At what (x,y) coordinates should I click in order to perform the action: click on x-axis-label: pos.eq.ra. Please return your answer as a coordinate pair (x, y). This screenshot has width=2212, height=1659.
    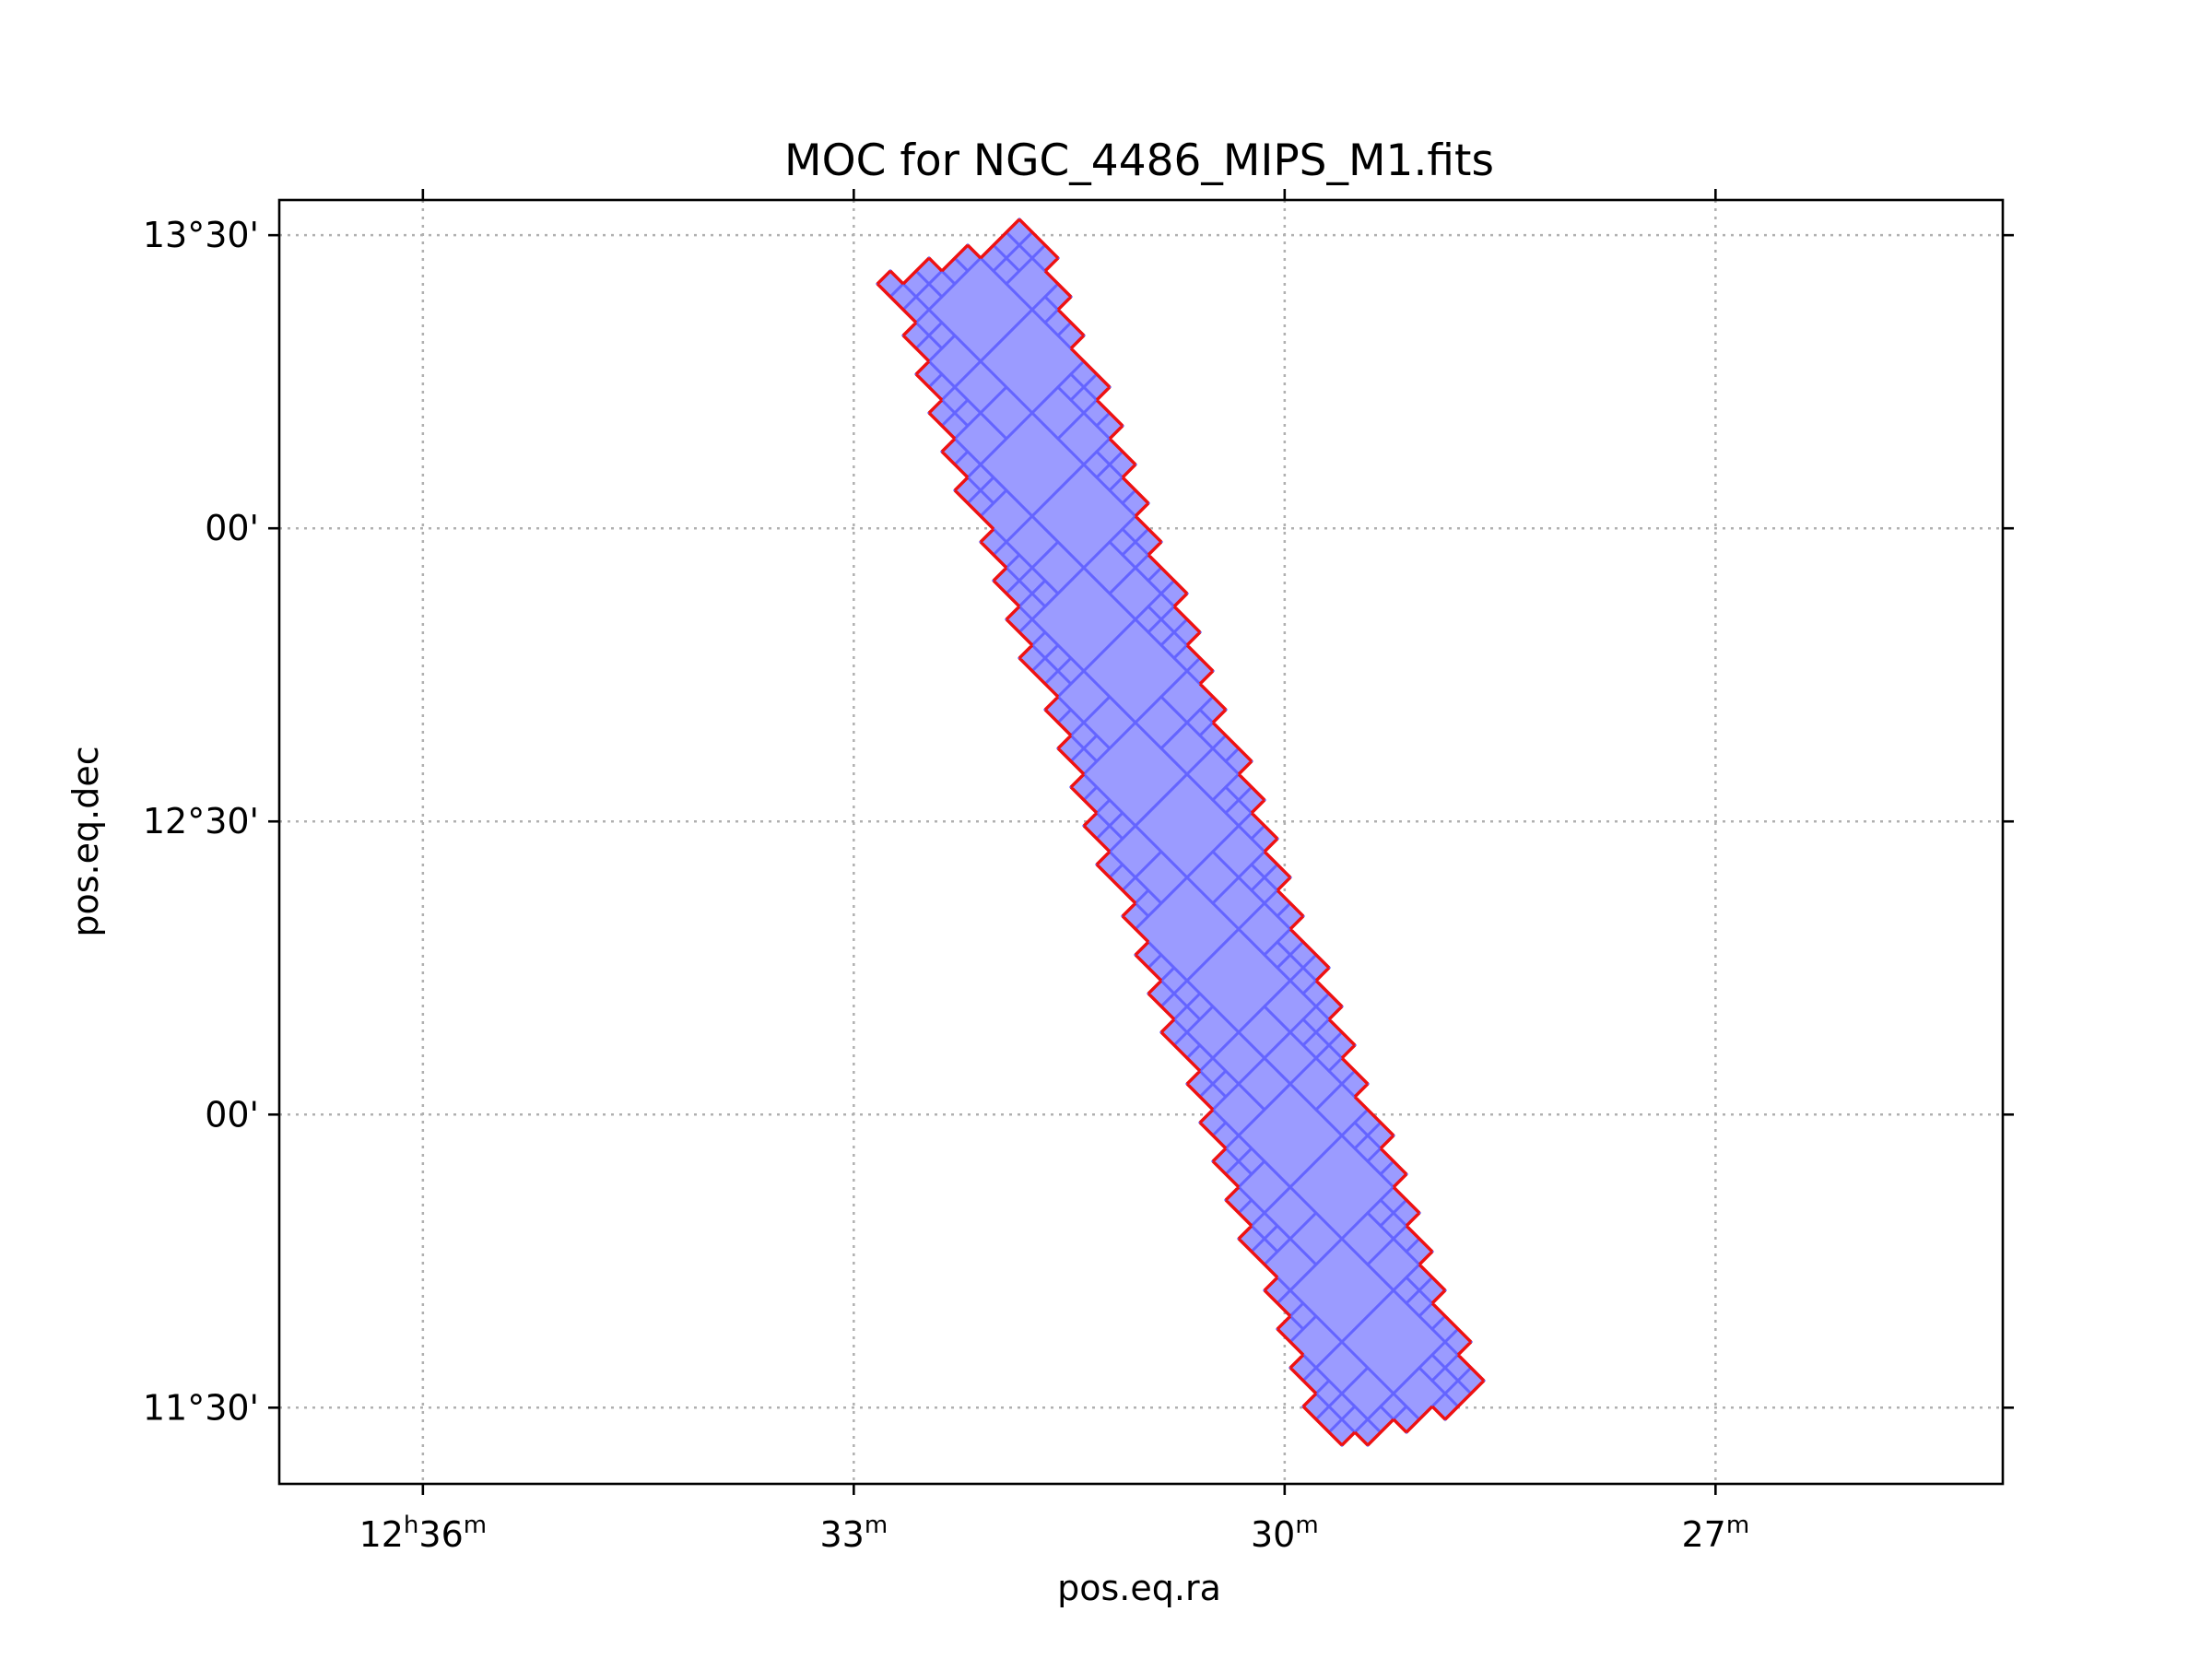
    Looking at the image, I should click on (1139, 1588).